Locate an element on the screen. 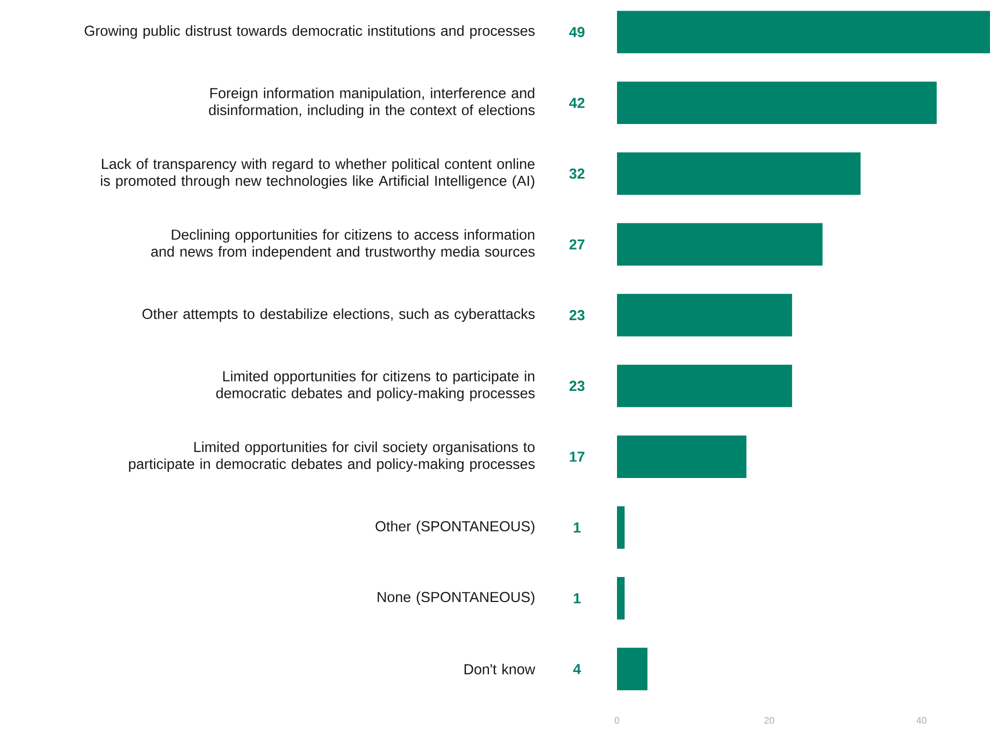 Image resolution: width=996 pixels, height=740 pixels. x-tick-label: 0 is located at coordinates (617, 720).